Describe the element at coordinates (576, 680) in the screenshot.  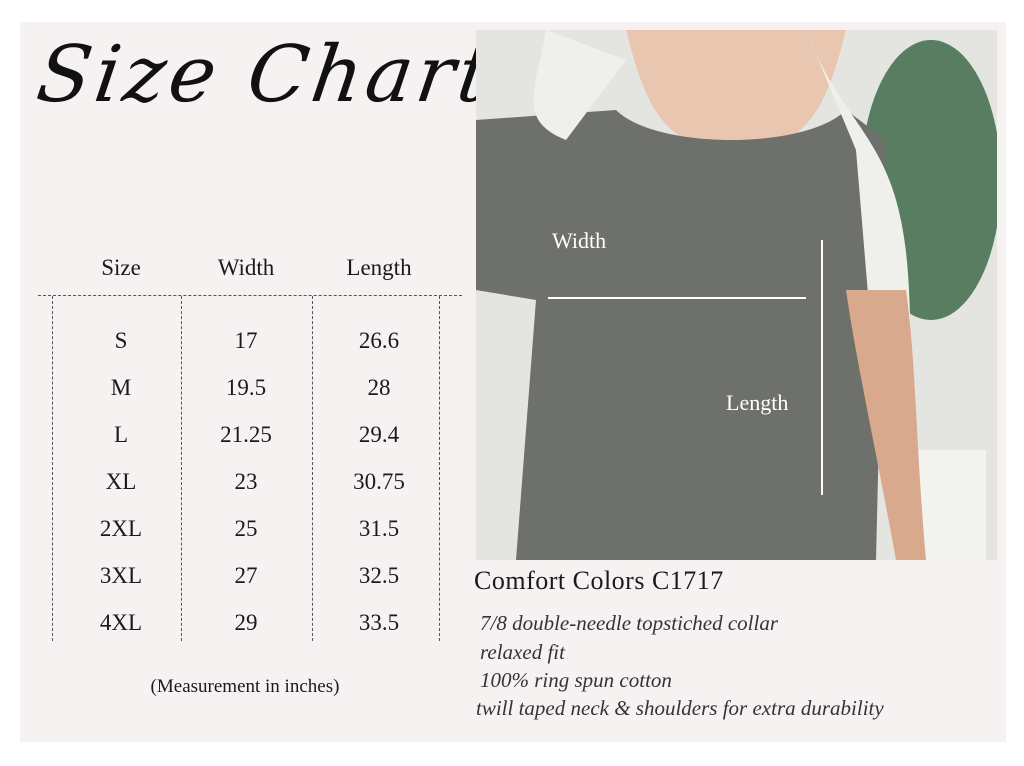
I see `feature-item: 100% ring spun cotton` at that location.